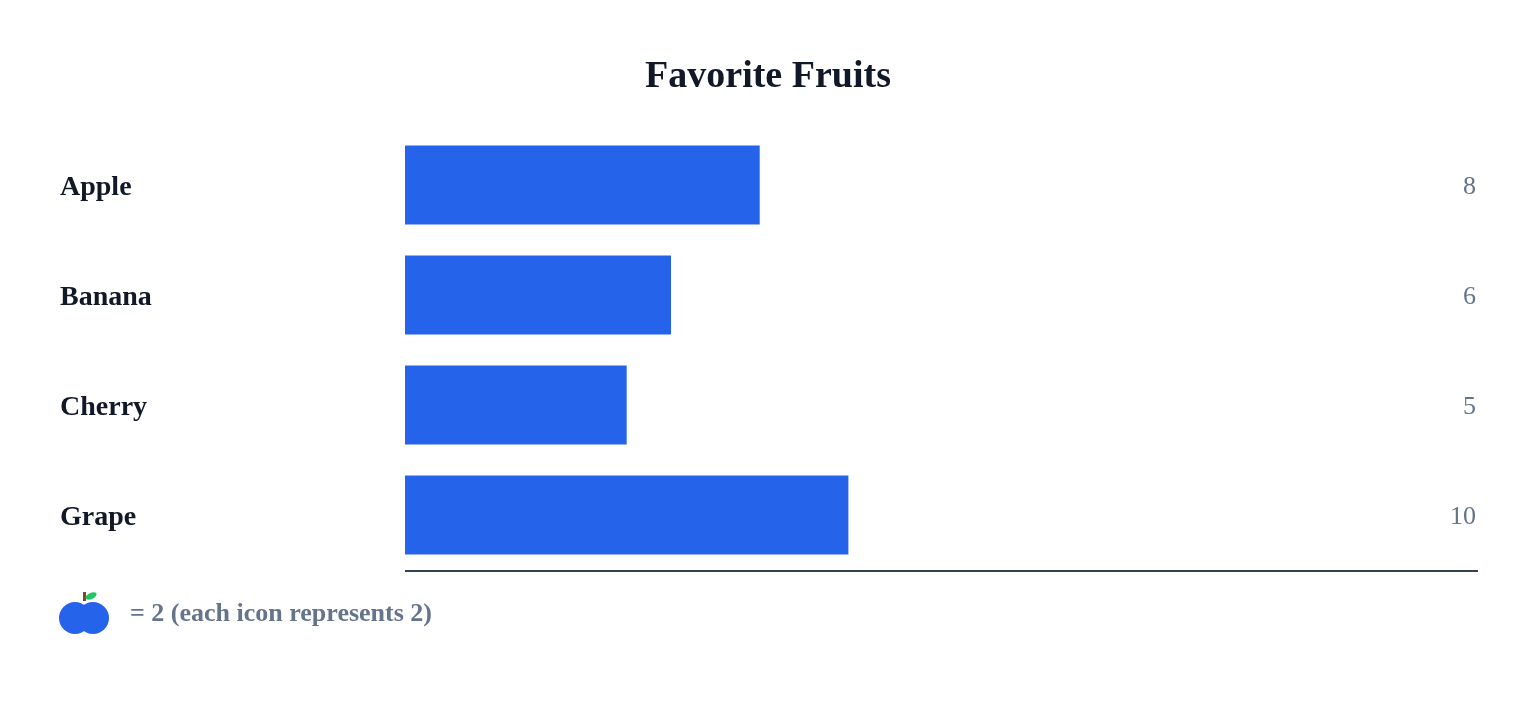 This screenshot has width=1536, height=715. What do you see at coordinates (1469, 295) in the screenshot?
I see `data-label: 6` at bounding box center [1469, 295].